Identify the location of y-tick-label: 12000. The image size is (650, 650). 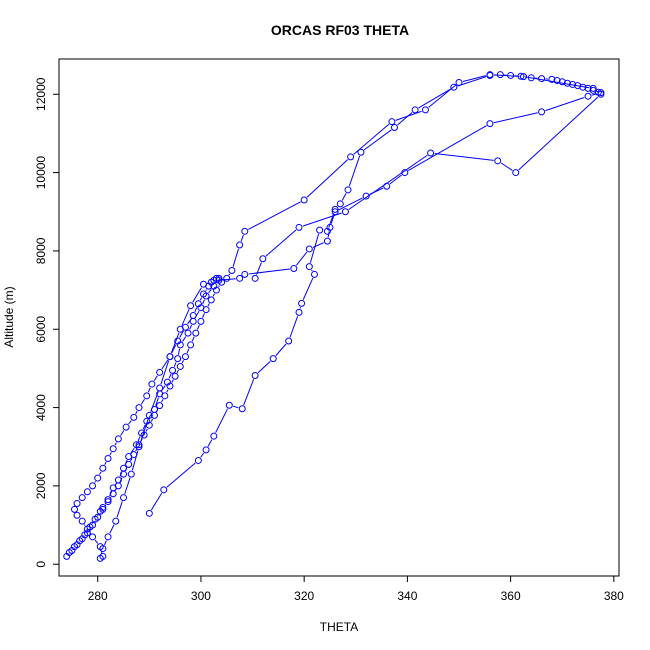
(41, 94).